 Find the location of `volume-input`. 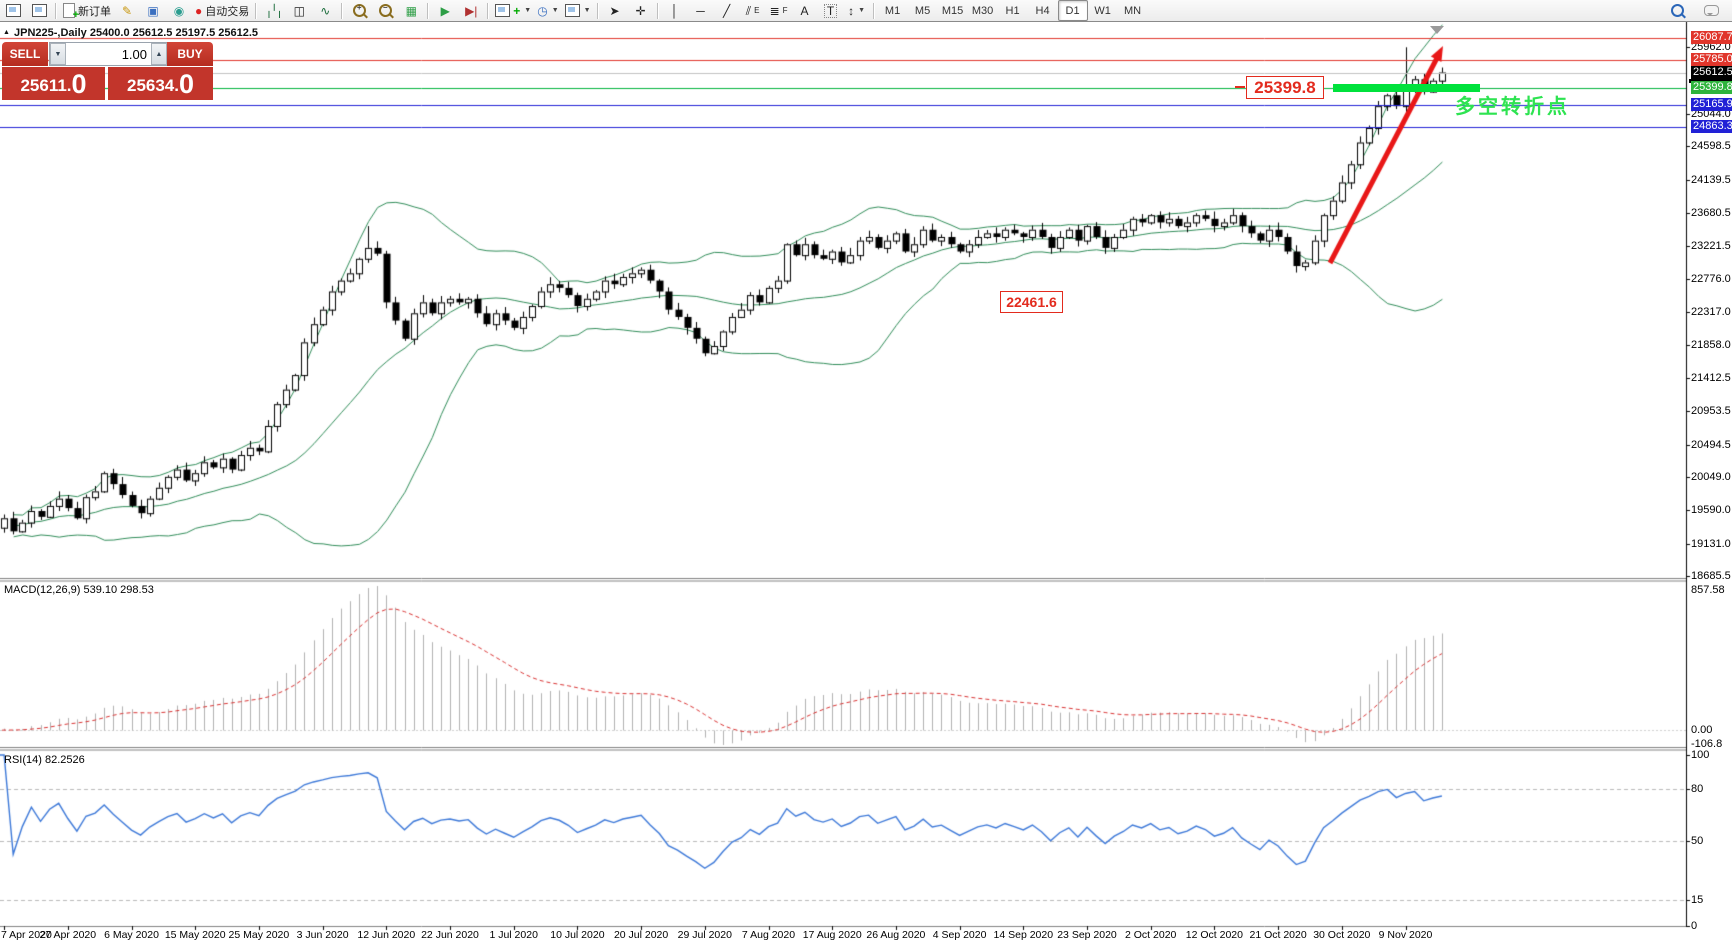

volume-input is located at coordinates (108, 54).